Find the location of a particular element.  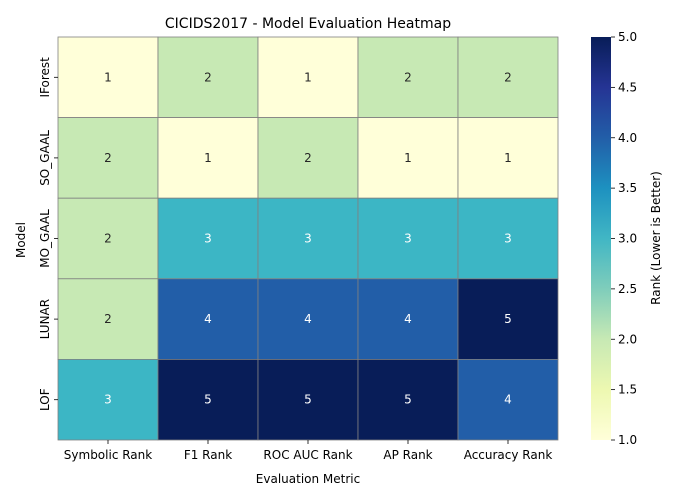

colorbar-ticks: 1.0 1.5 2.0 2.5 3.0 3.5 4.0 4.5 5.0 is located at coordinates (624, 238).